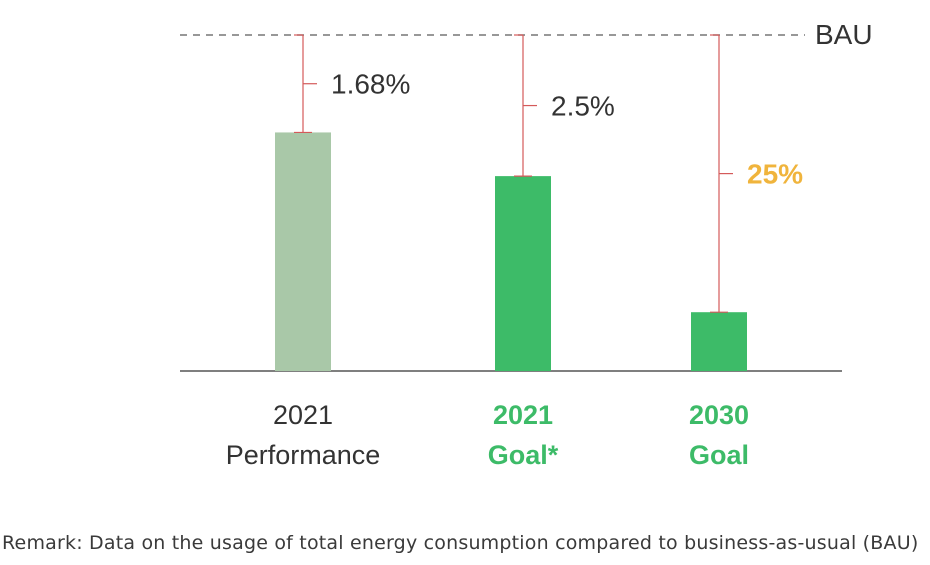  What do you see at coordinates (523, 415) in the screenshot?
I see `category-label-2-line1: 2021` at bounding box center [523, 415].